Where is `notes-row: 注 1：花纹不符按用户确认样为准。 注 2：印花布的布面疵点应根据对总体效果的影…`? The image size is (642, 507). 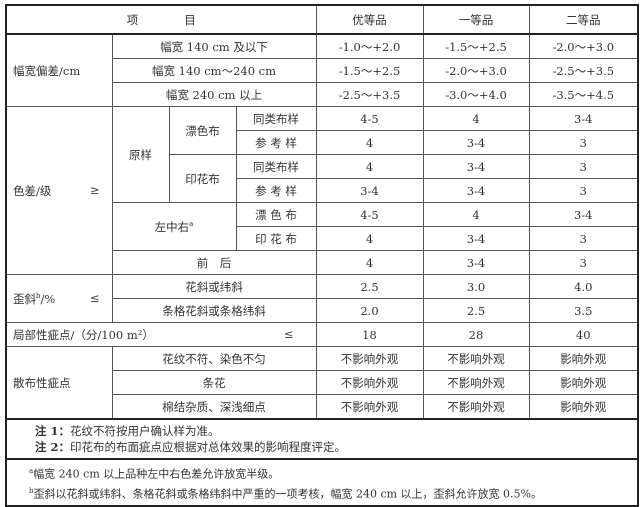 notes-row: 注 1：花纹不符按用户确认样为准。 注 2：印花布的布面疵点应根据对总体效果的影… is located at coordinates (322, 439).